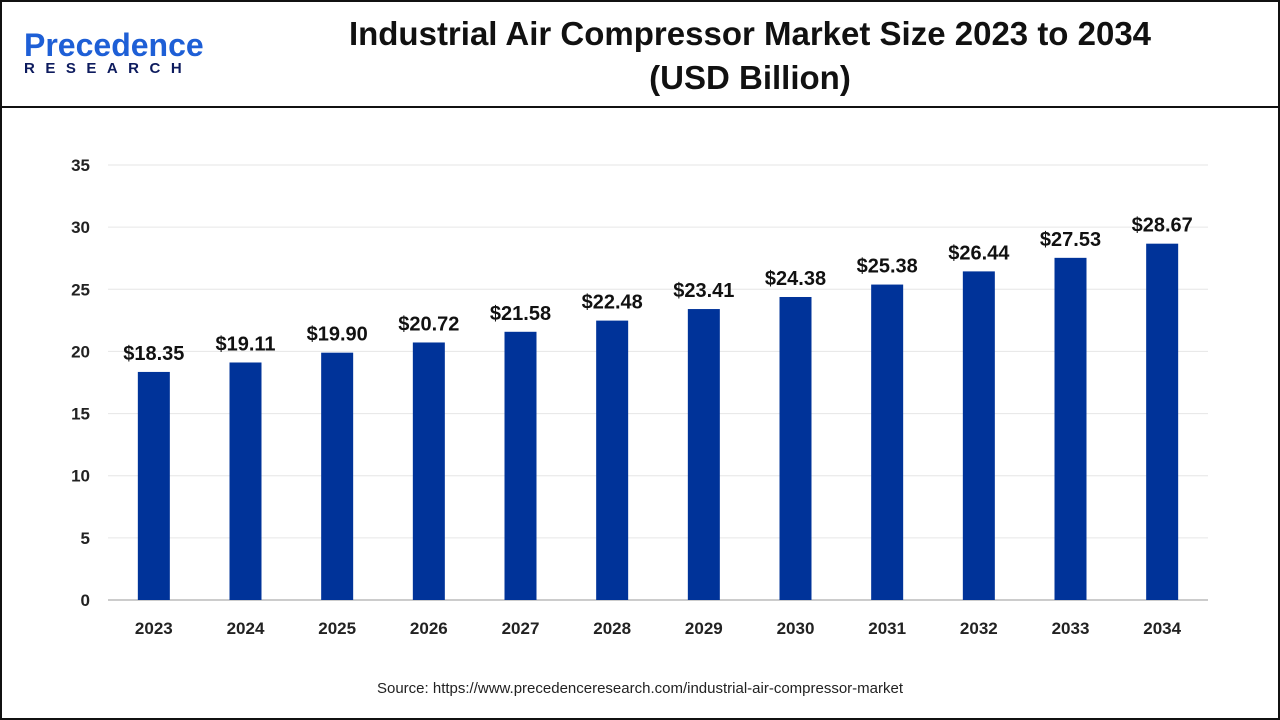  I want to click on x-tick-label: 2033, so click(1071, 628).